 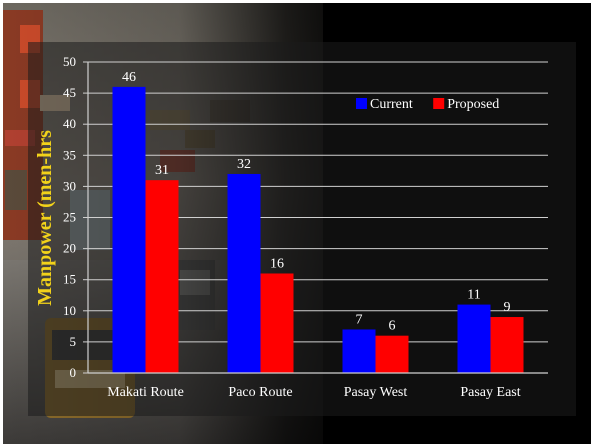 I want to click on x-category-label: Pasay West, so click(x=376, y=392).